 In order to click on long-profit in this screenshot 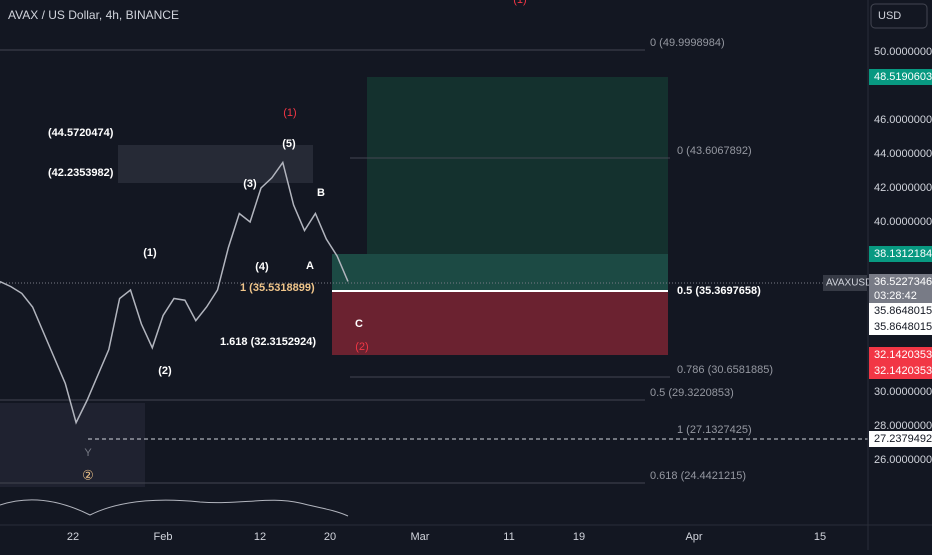, I will do `click(500, 272)`.